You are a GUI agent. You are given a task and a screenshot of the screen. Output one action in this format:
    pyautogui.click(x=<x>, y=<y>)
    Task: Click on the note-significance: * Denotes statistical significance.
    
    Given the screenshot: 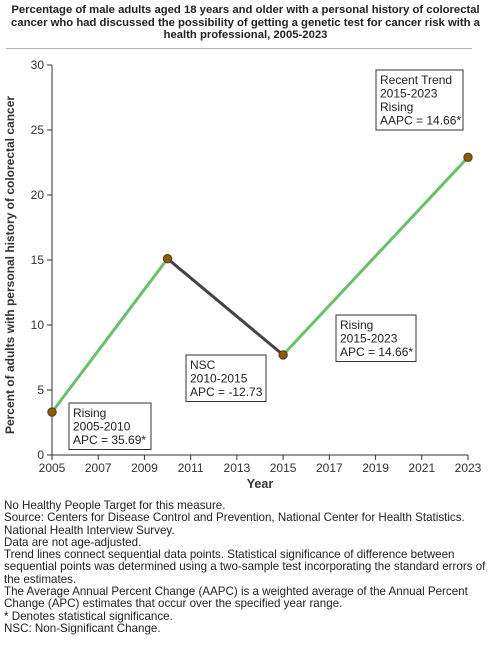 What is the action you would take?
    pyautogui.click(x=88, y=616)
    